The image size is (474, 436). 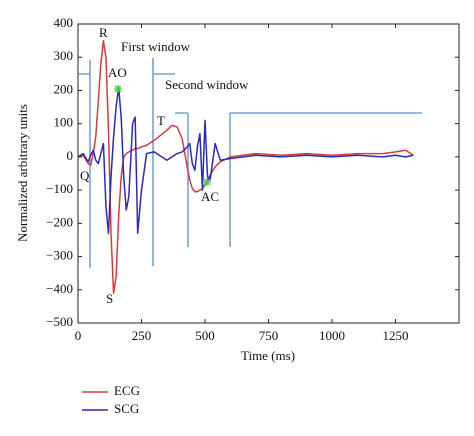 What do you see at coordinates (127, 390) in the screenshot?
I see `legend-label: ECG` at bounding box center [127, 390].